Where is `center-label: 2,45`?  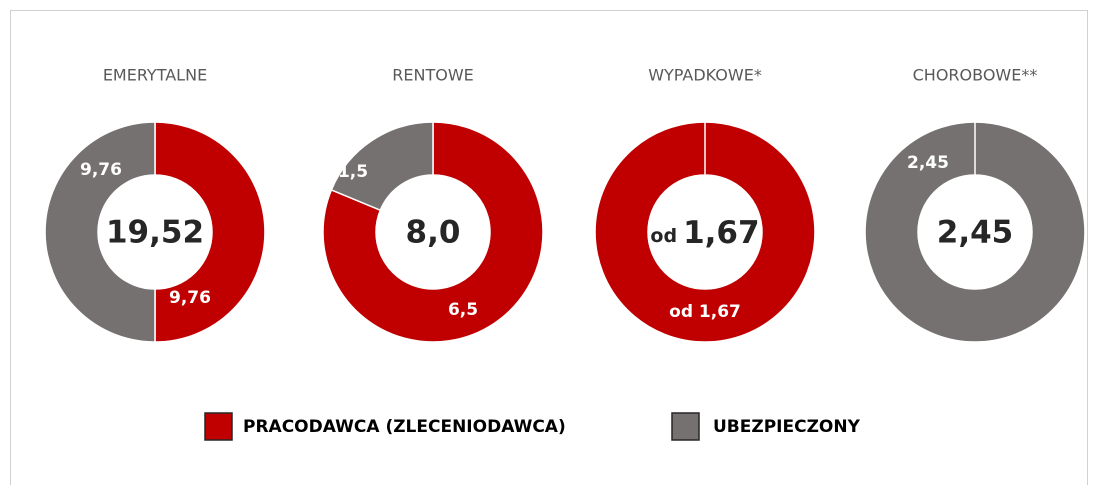 center-label: 2,45 is located at coordinates (975, 233).